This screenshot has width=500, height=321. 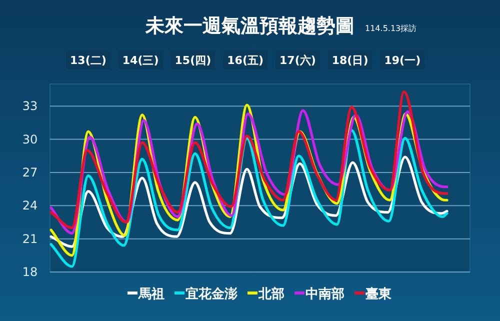 What do you see at coordinates (30, 139) in the screenshot?
I see `y-tick-label: 30` at bounding box center [30, 139].